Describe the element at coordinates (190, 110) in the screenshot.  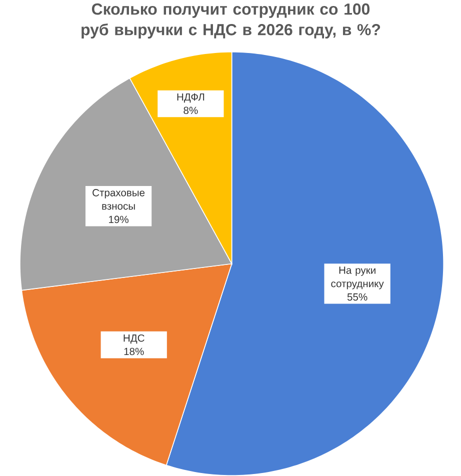
I see `data-label: 8%` at that location.